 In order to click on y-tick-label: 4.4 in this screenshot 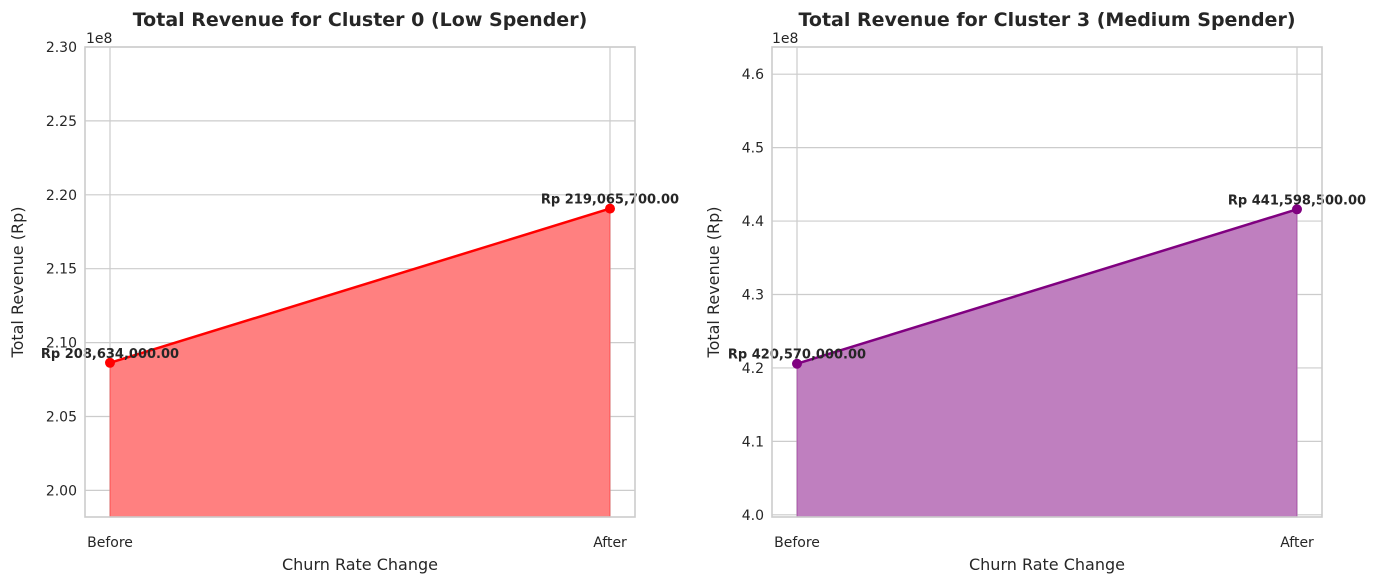, I will do `click(753, 222)`.